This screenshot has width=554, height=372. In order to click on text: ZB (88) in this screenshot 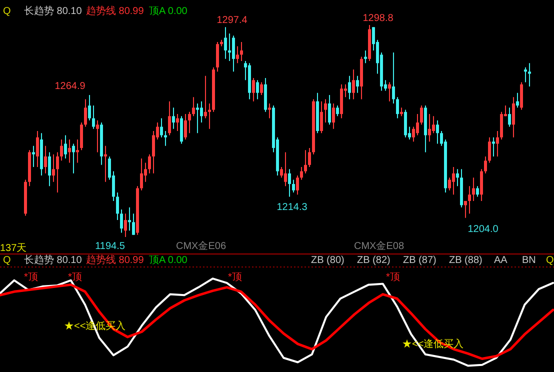, I will do `click(465, 260)`.